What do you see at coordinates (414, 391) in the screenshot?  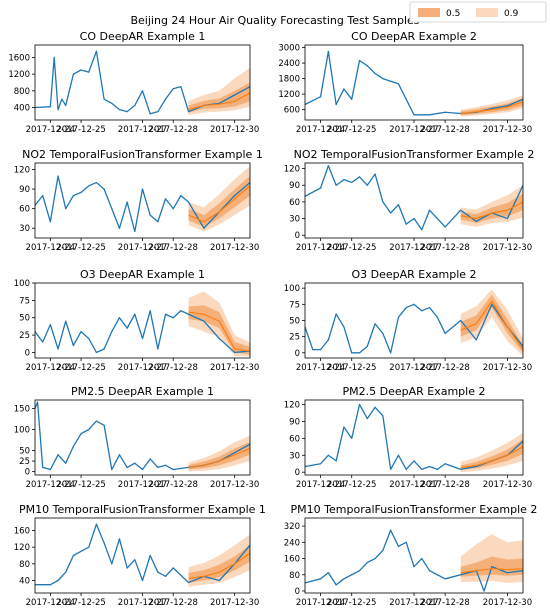 I see `subplot-title: PM2.5 DeepAR Example 2` at bounding box center [414, 391].